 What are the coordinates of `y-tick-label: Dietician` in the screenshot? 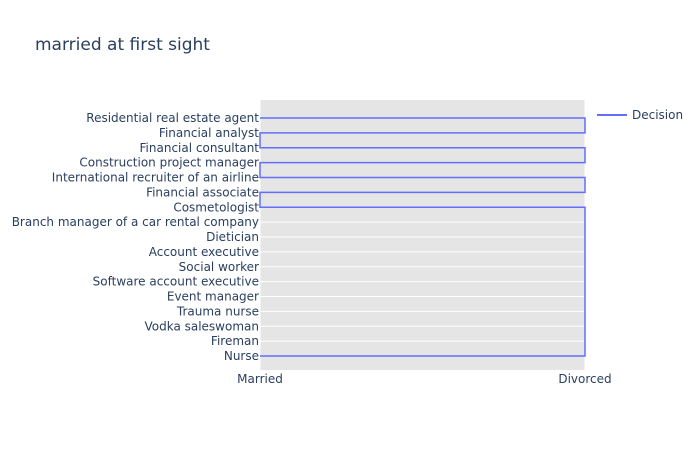 It's located at (232, 237).